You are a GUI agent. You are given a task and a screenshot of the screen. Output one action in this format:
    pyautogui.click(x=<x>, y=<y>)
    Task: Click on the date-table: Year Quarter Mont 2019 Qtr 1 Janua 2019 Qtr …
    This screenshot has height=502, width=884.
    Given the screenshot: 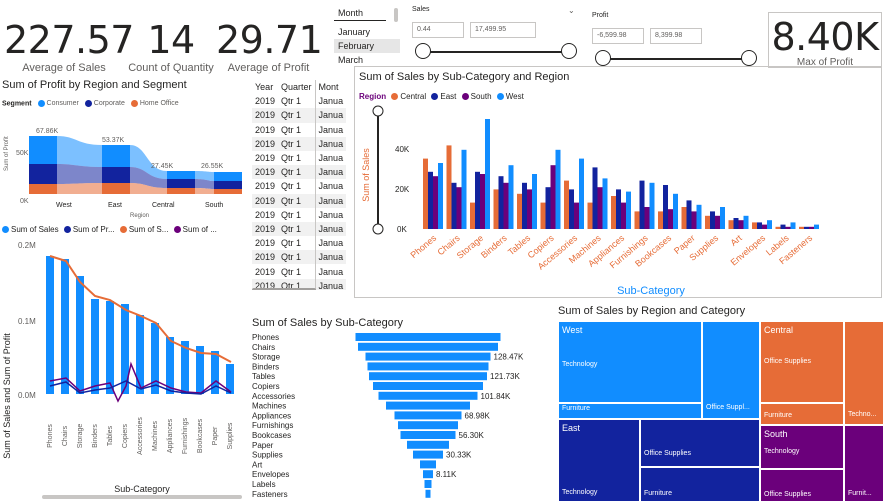 What is the action you would take?
    pyautogui.click(x=300, y=185)
    